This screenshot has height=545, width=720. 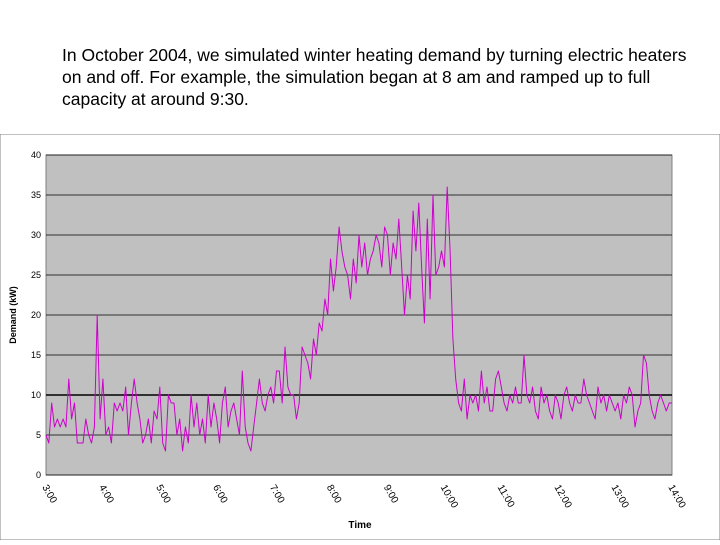 I want to click on y-tick-label: 40, so click(x=36, y=155).